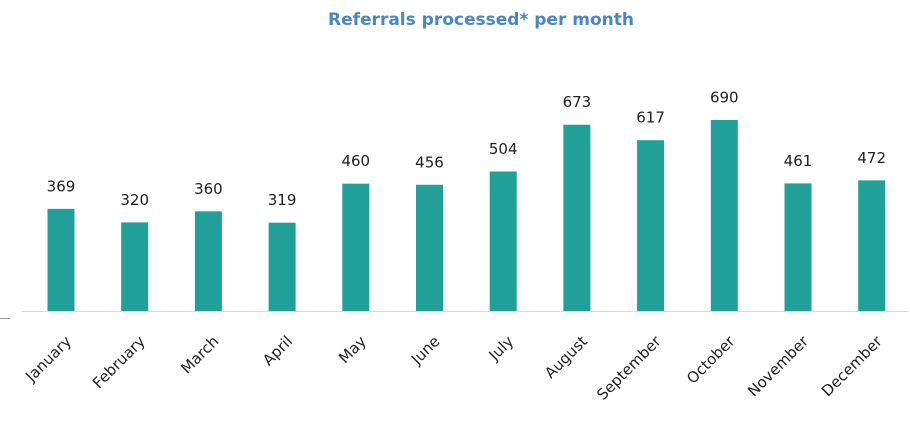  I want to click on value-label: 461, so click(798, 161).